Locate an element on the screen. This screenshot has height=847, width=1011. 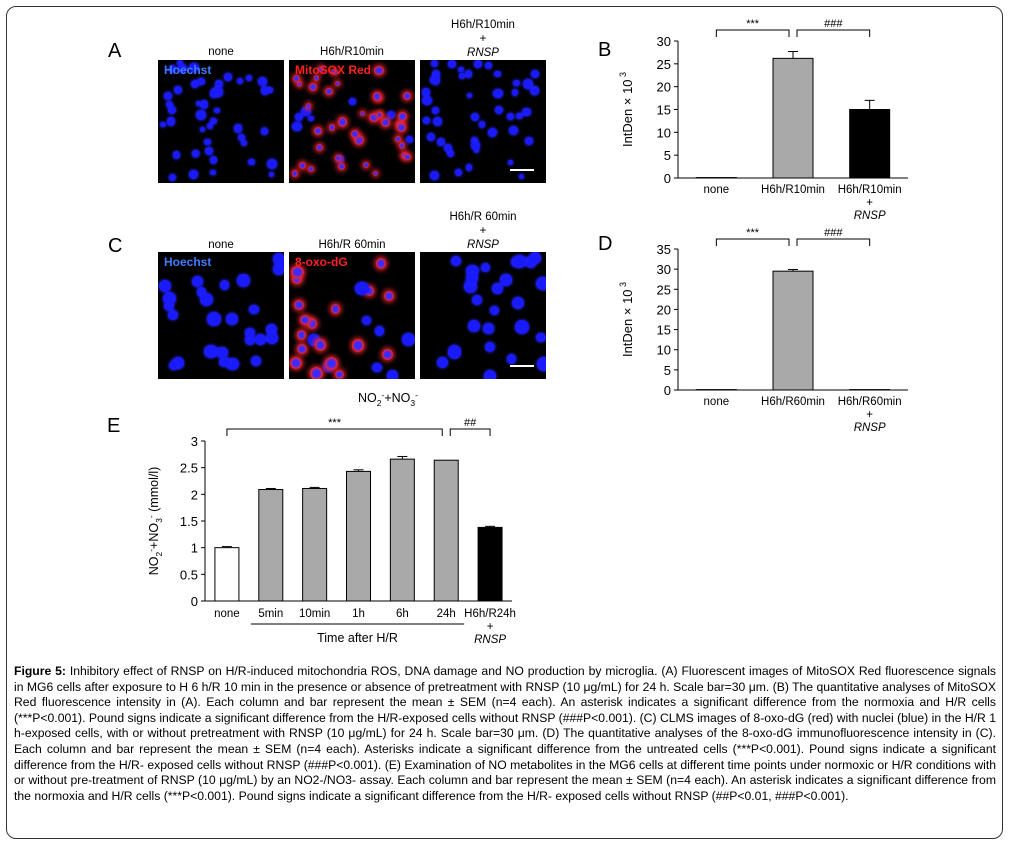
panel-letter-e: E is located at coordinates (113, 426).